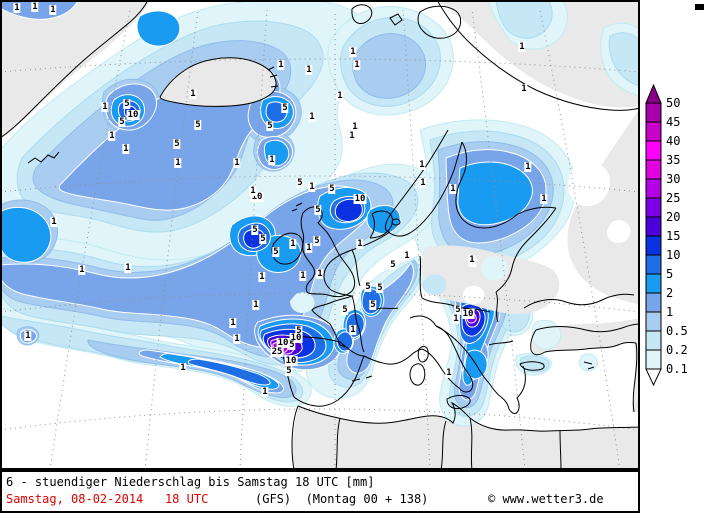 The height and width of the screenshot is (513, 704). Describe the element at coordinates (546, 499) in the screenshot. I see `copyright-text: © www.wetter3.de` at that location.